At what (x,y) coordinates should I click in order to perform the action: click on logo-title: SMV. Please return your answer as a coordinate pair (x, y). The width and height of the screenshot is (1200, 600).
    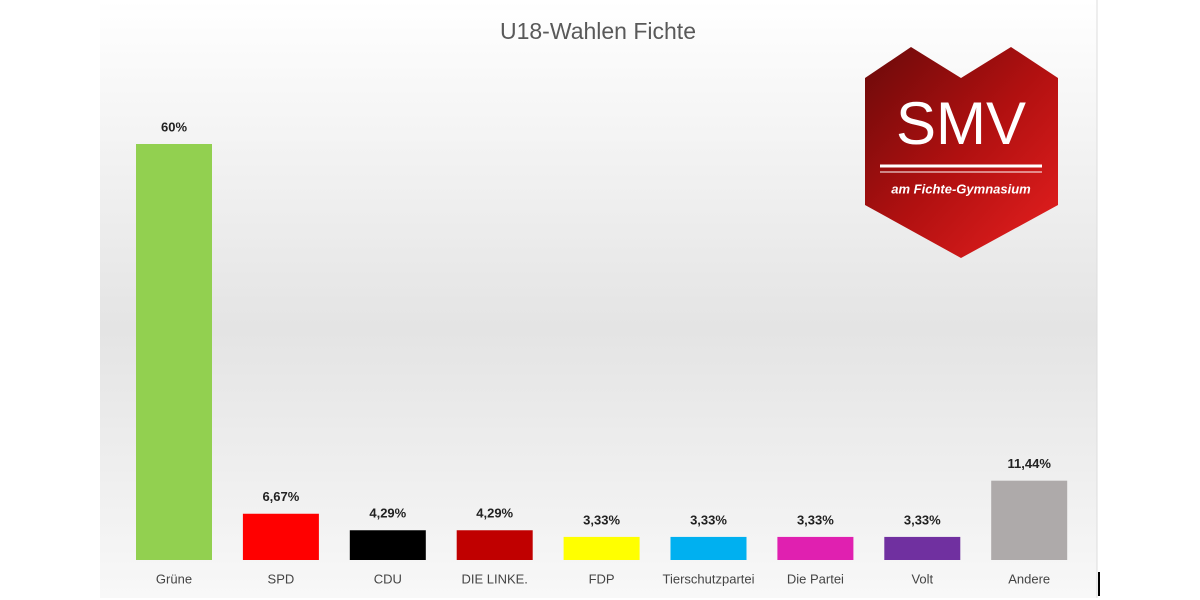
    Looking at the image, I should click on (961, 123).